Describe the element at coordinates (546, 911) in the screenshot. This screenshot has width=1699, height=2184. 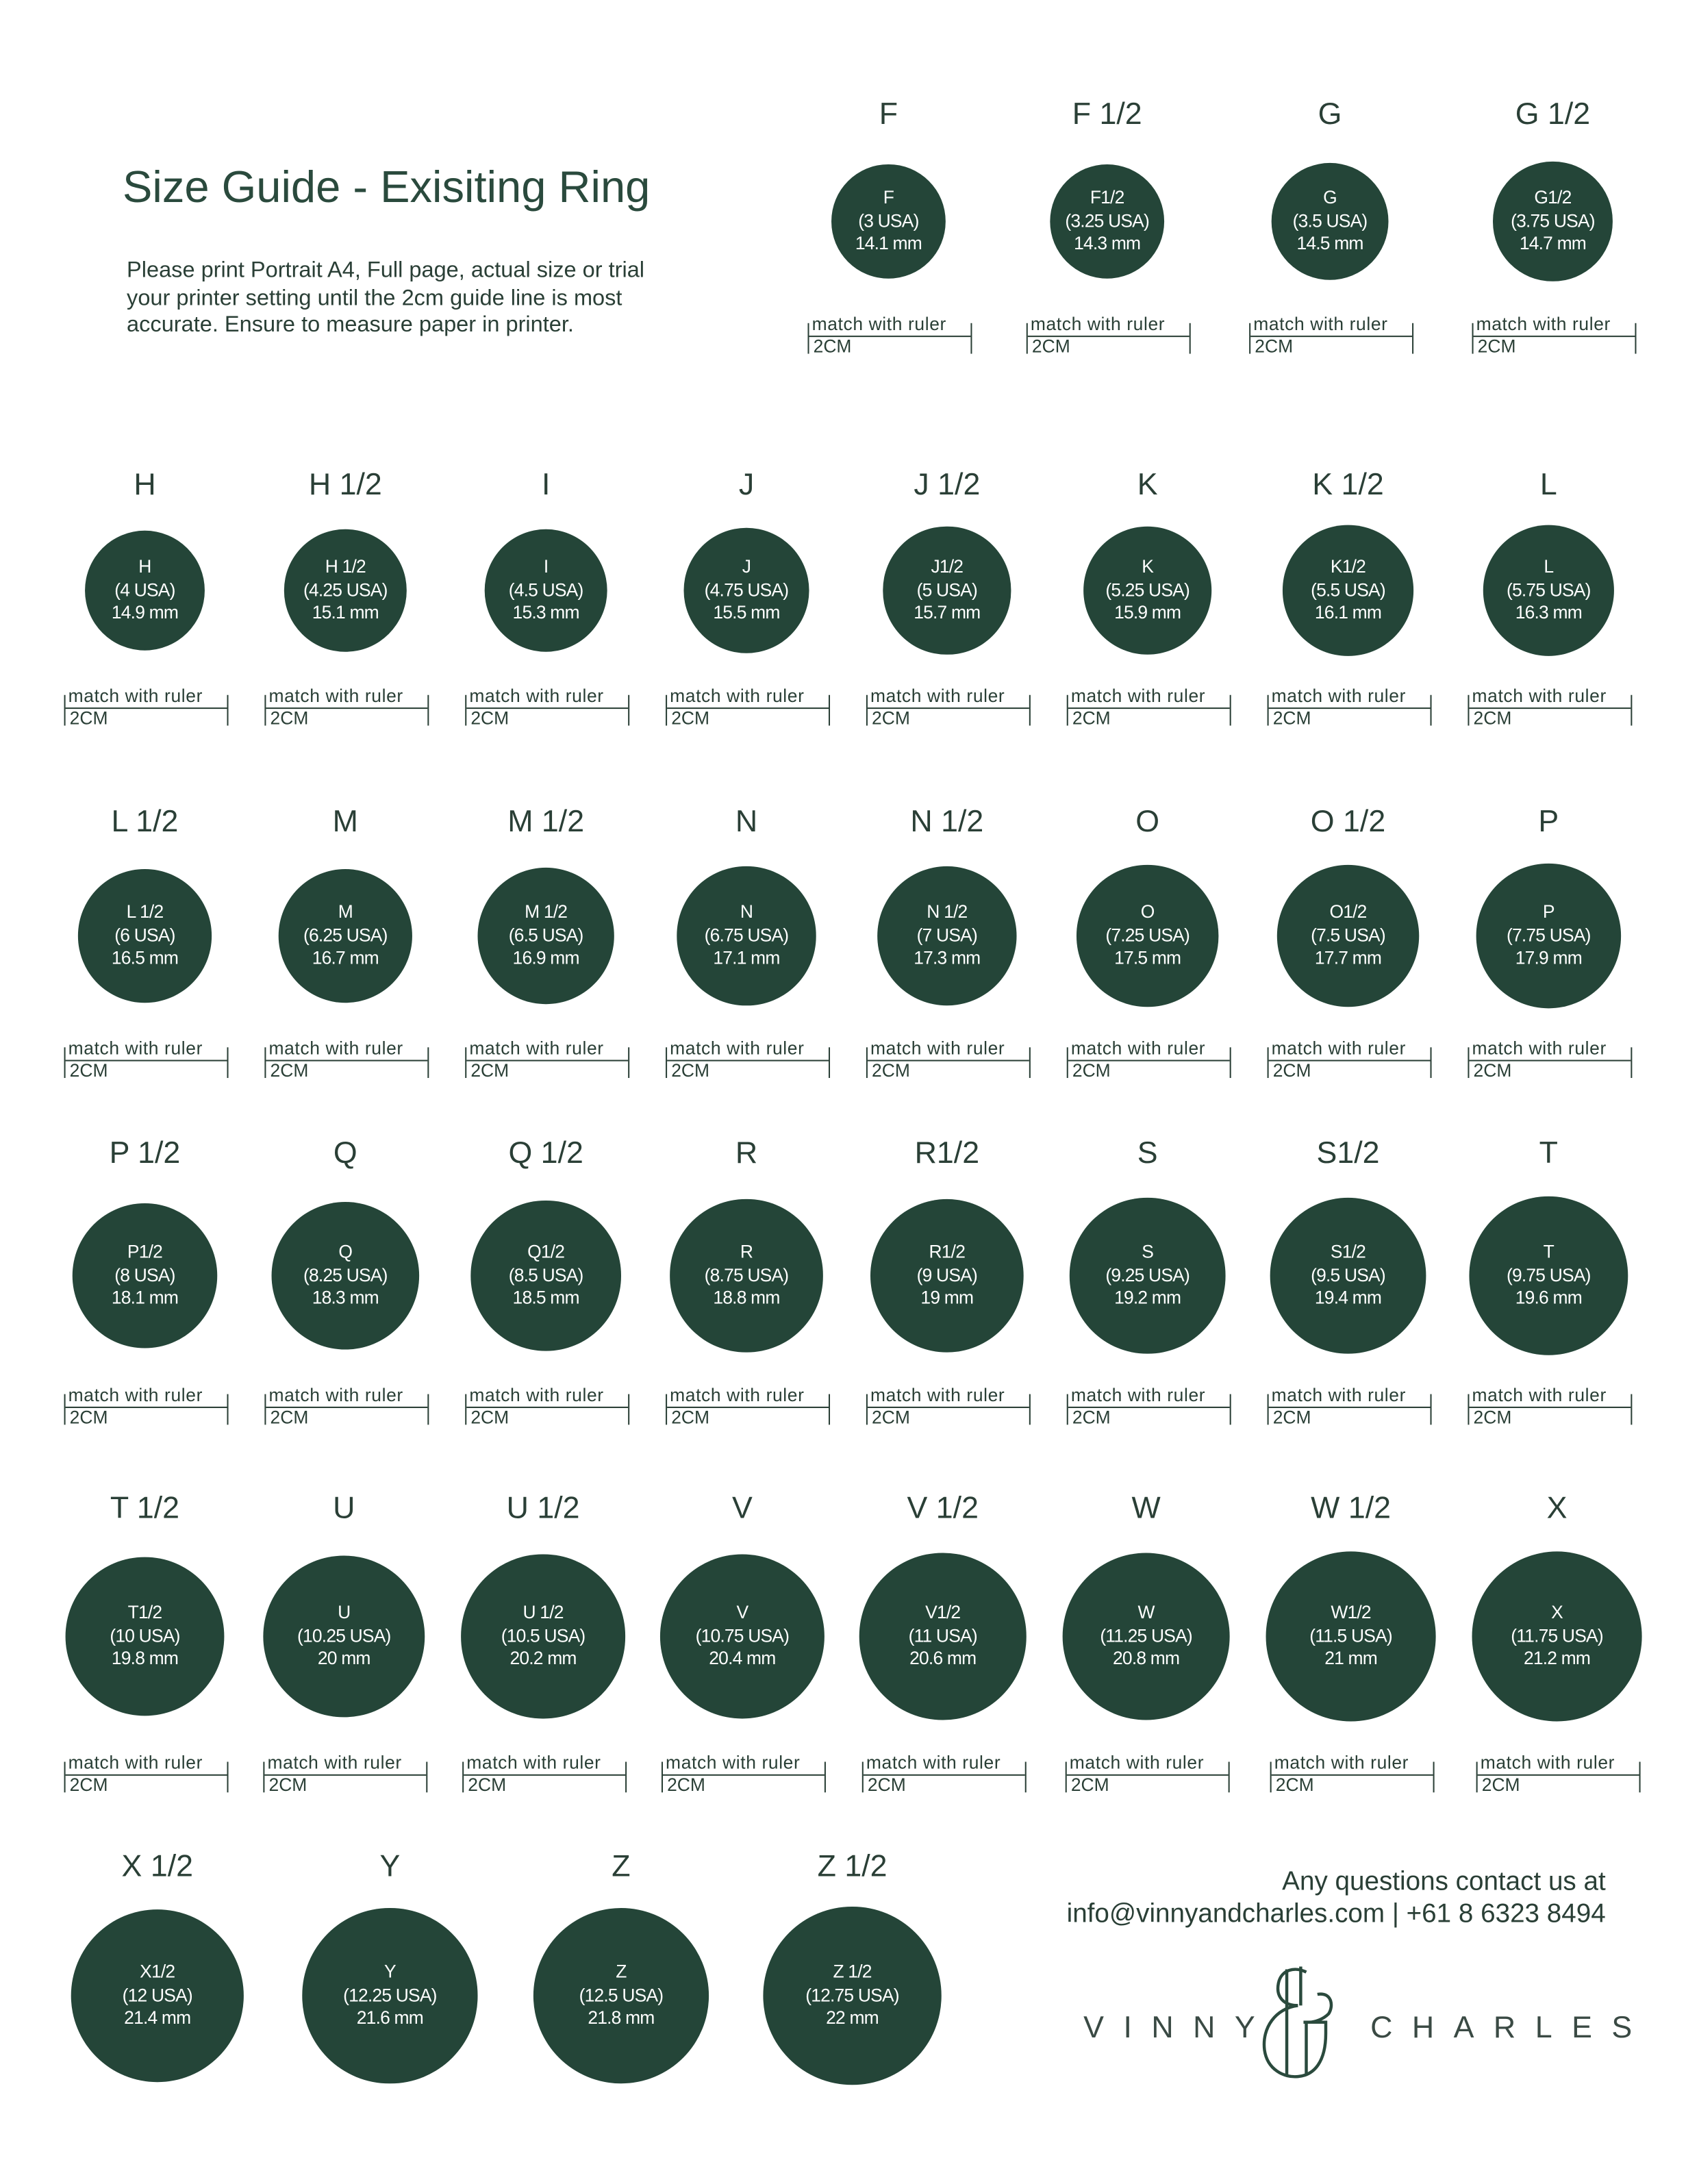
I see `circle-name-text: M 1/2` at that location.